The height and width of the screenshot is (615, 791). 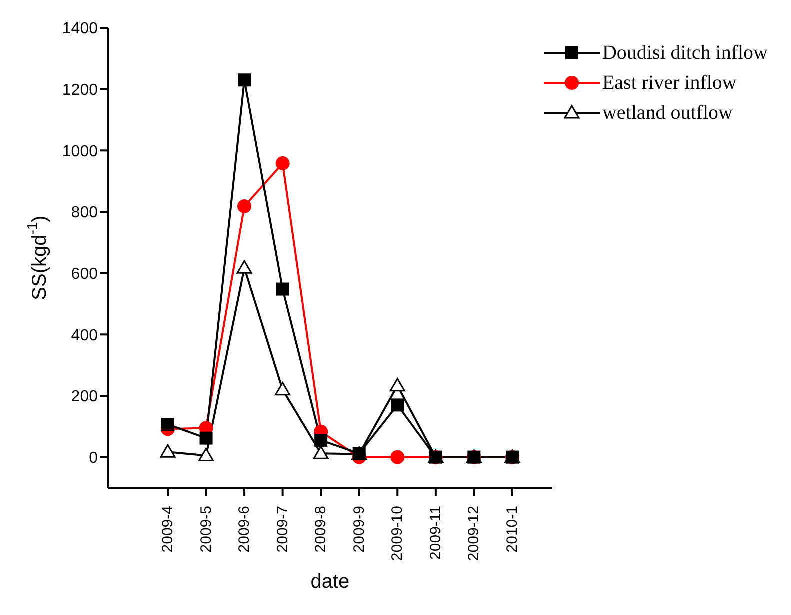 I want to click on x-tick-label: 2009-12, so click(x=474, y=534).